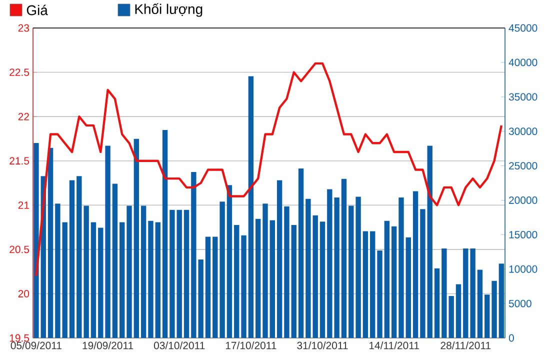 This screenshot has height=364, width=550. I want to click on y2-tick-label: 30000, so click(523, 132).